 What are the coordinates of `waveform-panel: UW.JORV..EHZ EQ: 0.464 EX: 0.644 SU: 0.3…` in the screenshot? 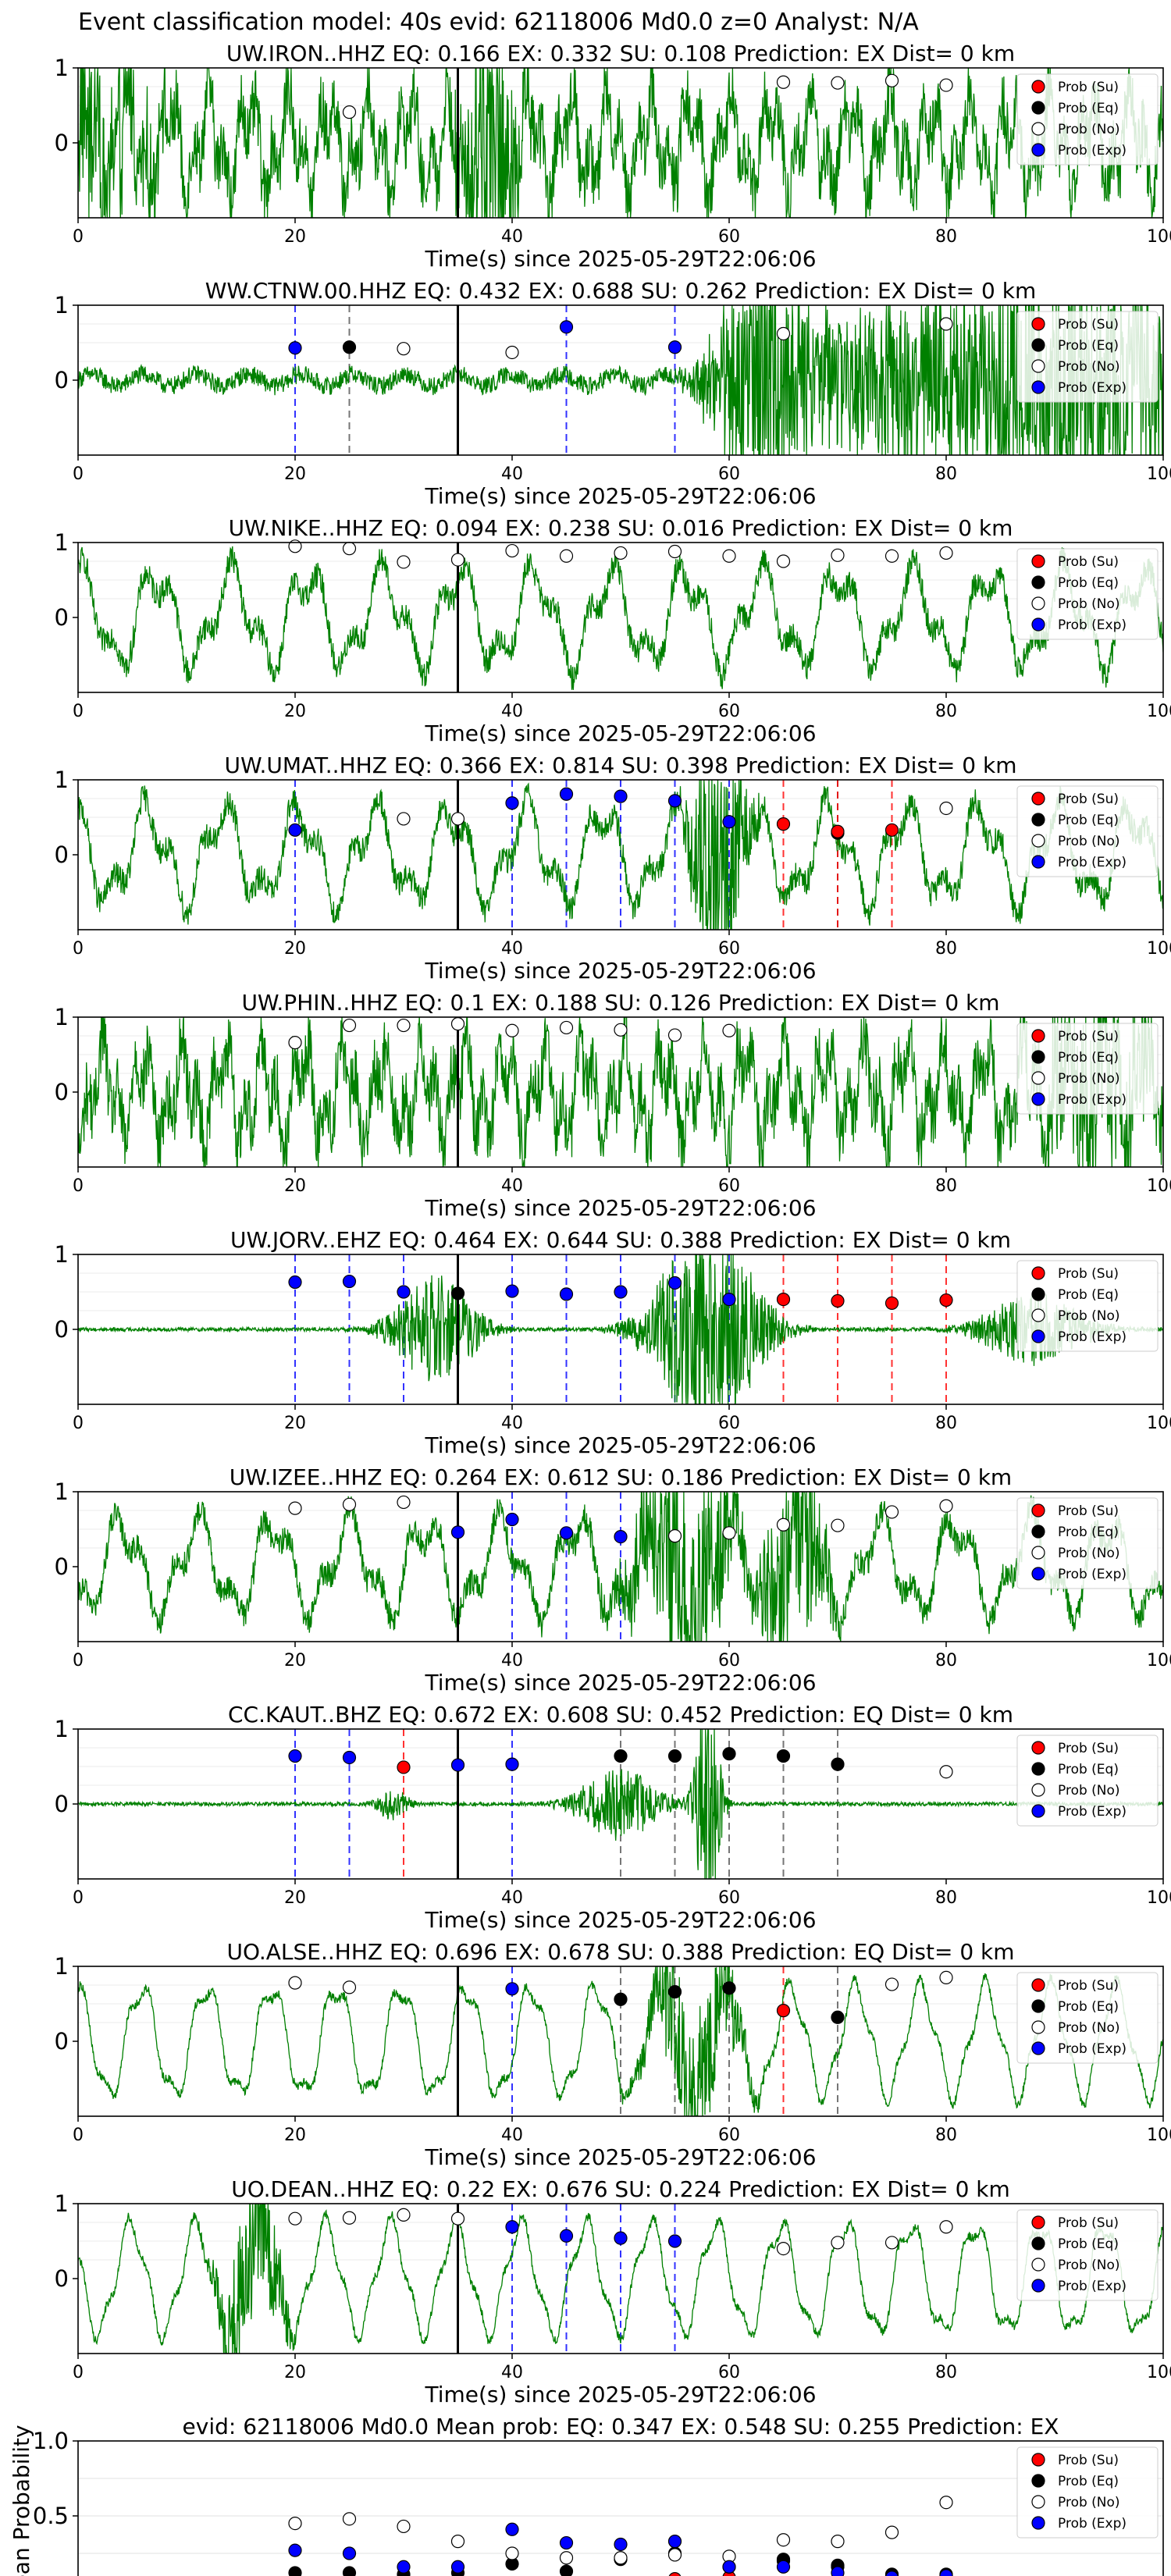 It's located at (613, 1342).